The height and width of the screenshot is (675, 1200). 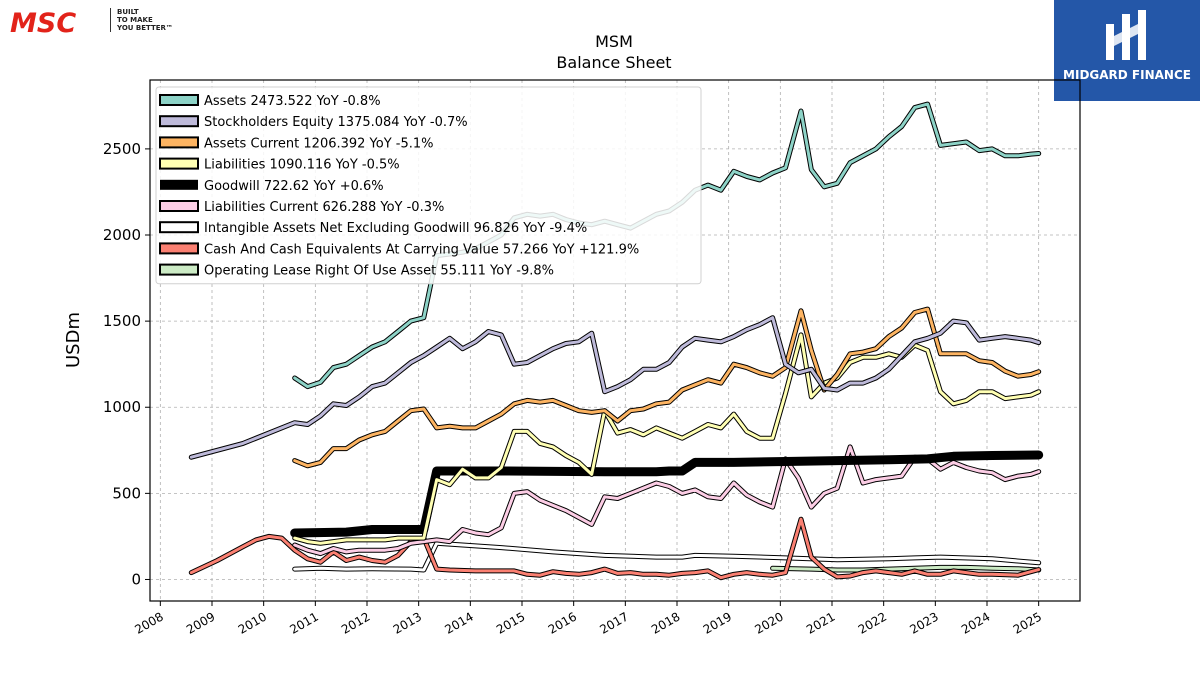 What do you see at coordinates (562, 622) in the screenshot?
I see `x-tick-label: 2016` at bounding box center [562, 622].